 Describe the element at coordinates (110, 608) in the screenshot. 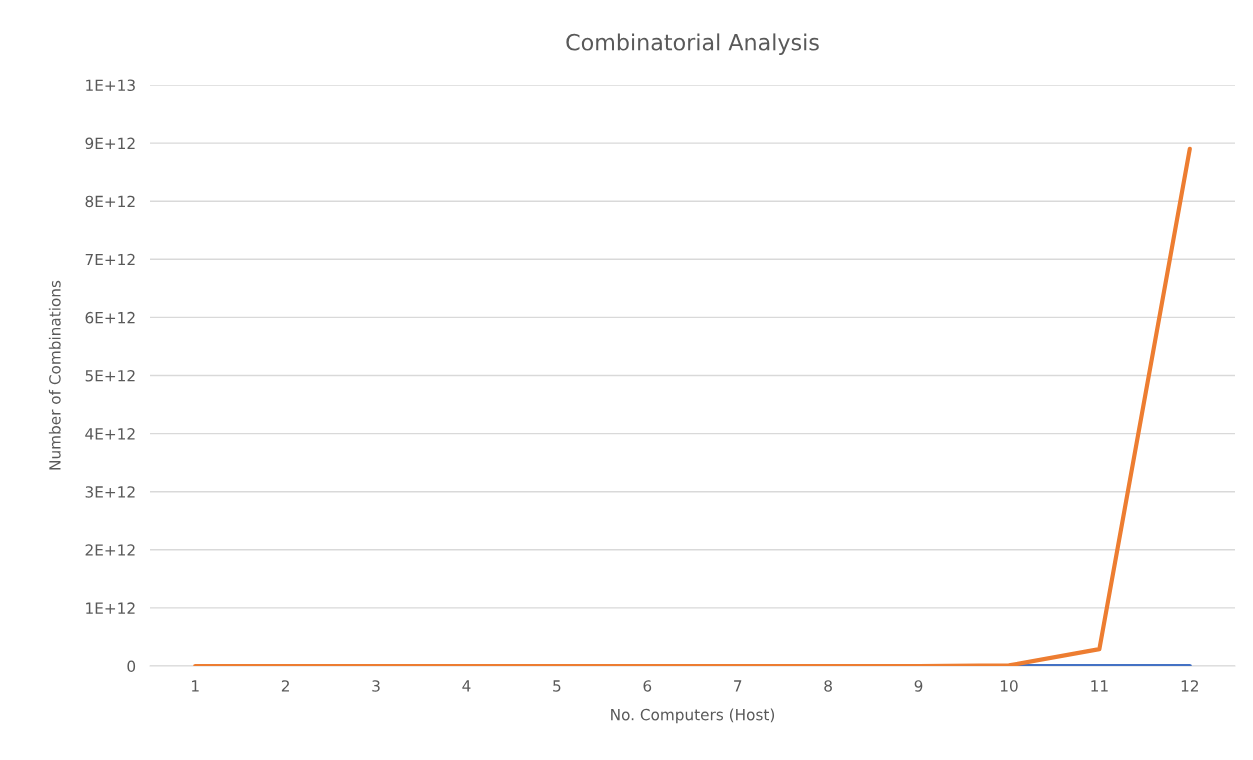

I see `y-tick-label: 1E+12` at that location.